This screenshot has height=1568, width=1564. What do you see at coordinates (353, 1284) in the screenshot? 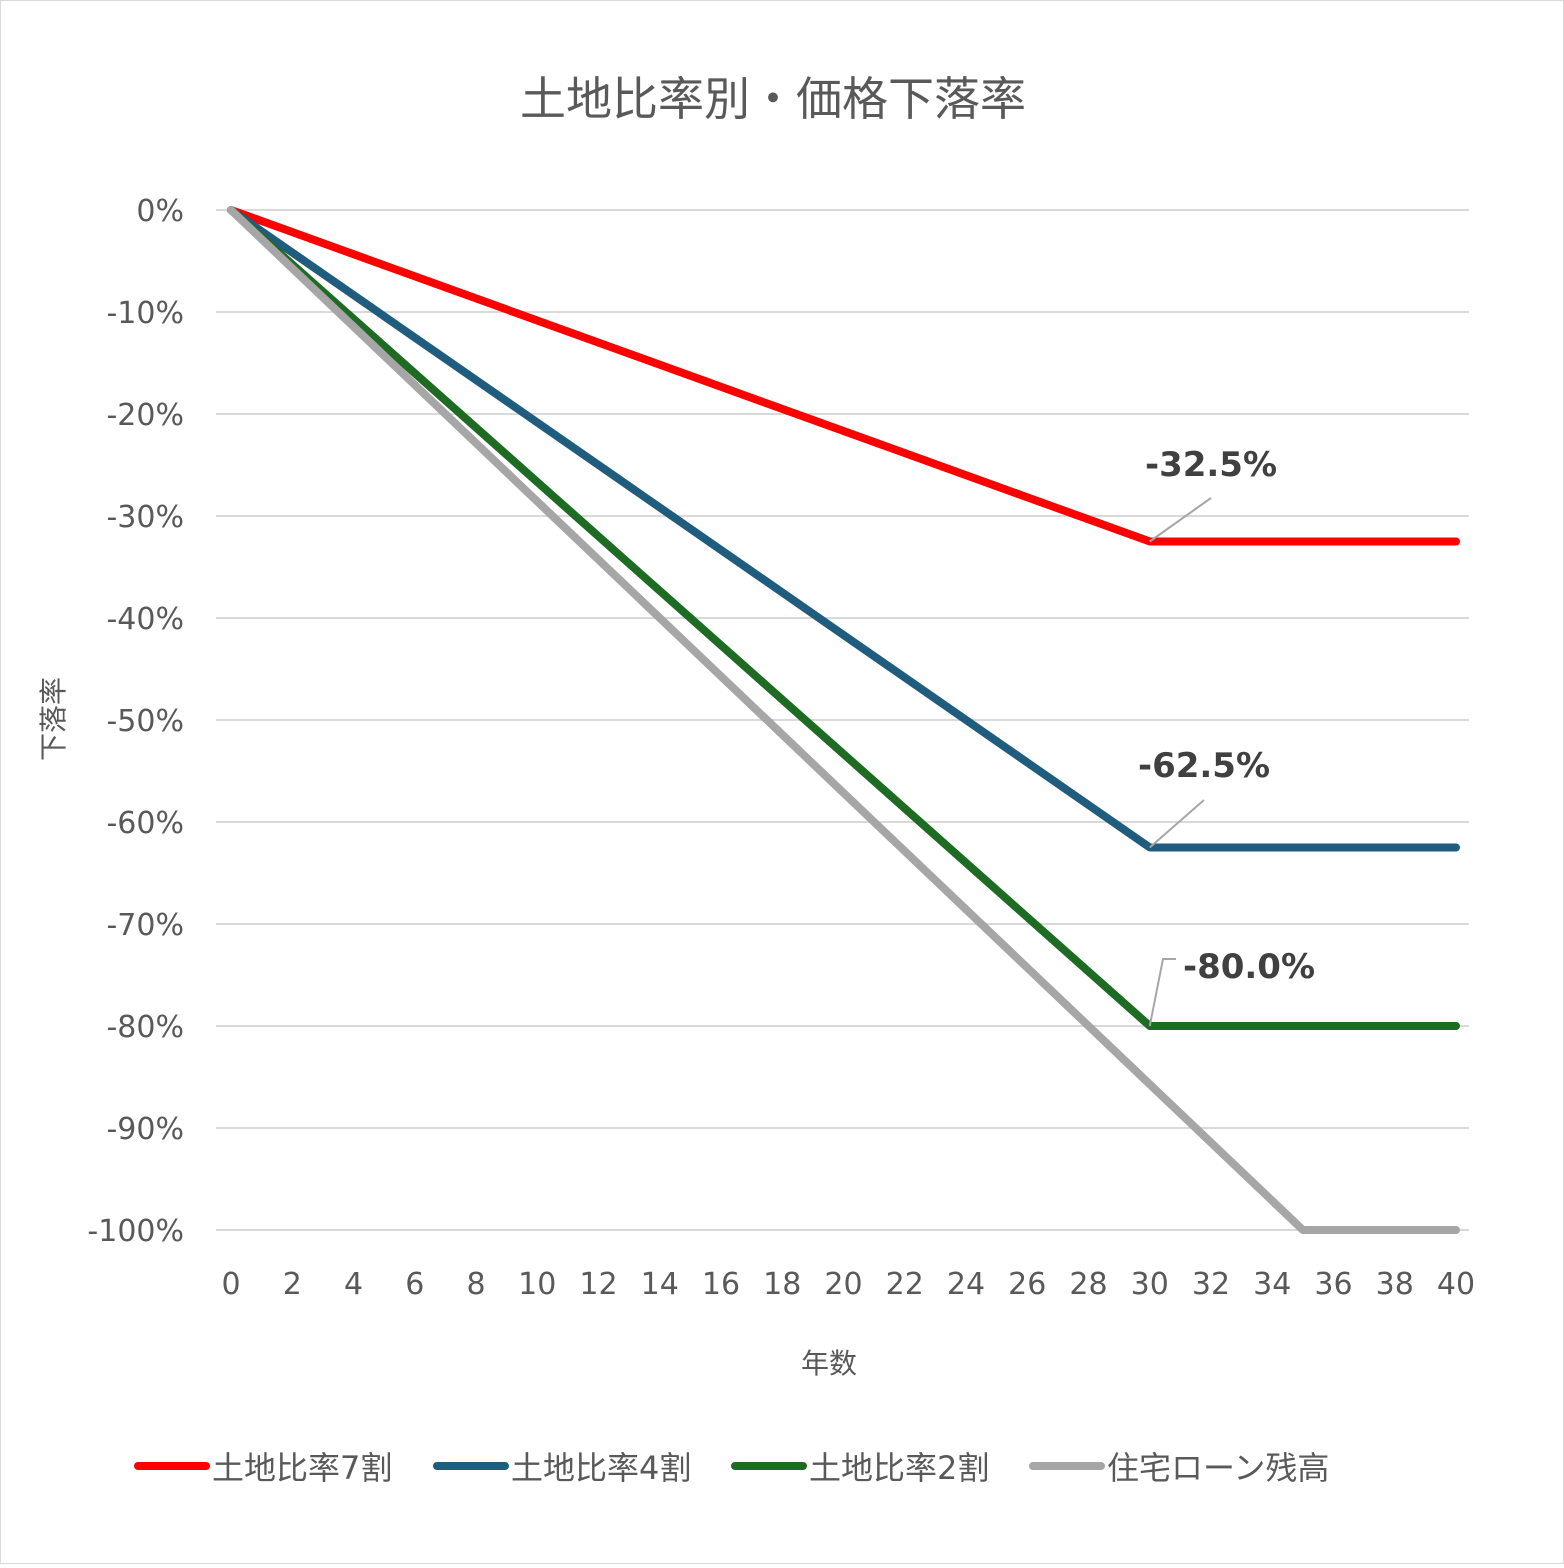
I see `x-tick-label: 4` at bounding box center [353, 1284].